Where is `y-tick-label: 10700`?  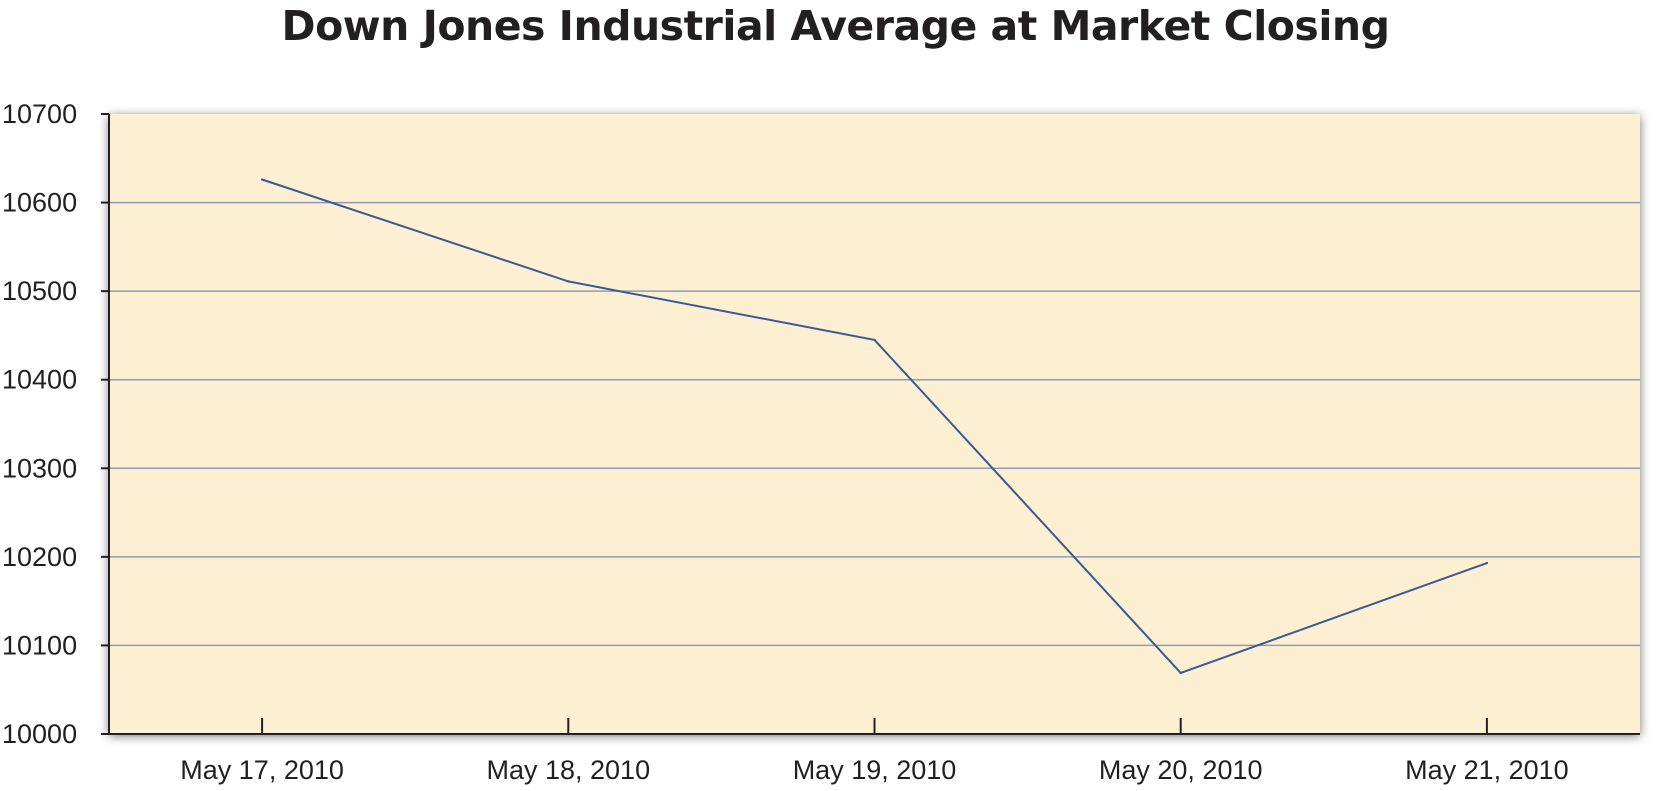 y-tick-label: 10700 is located at coordinates (39, 114).